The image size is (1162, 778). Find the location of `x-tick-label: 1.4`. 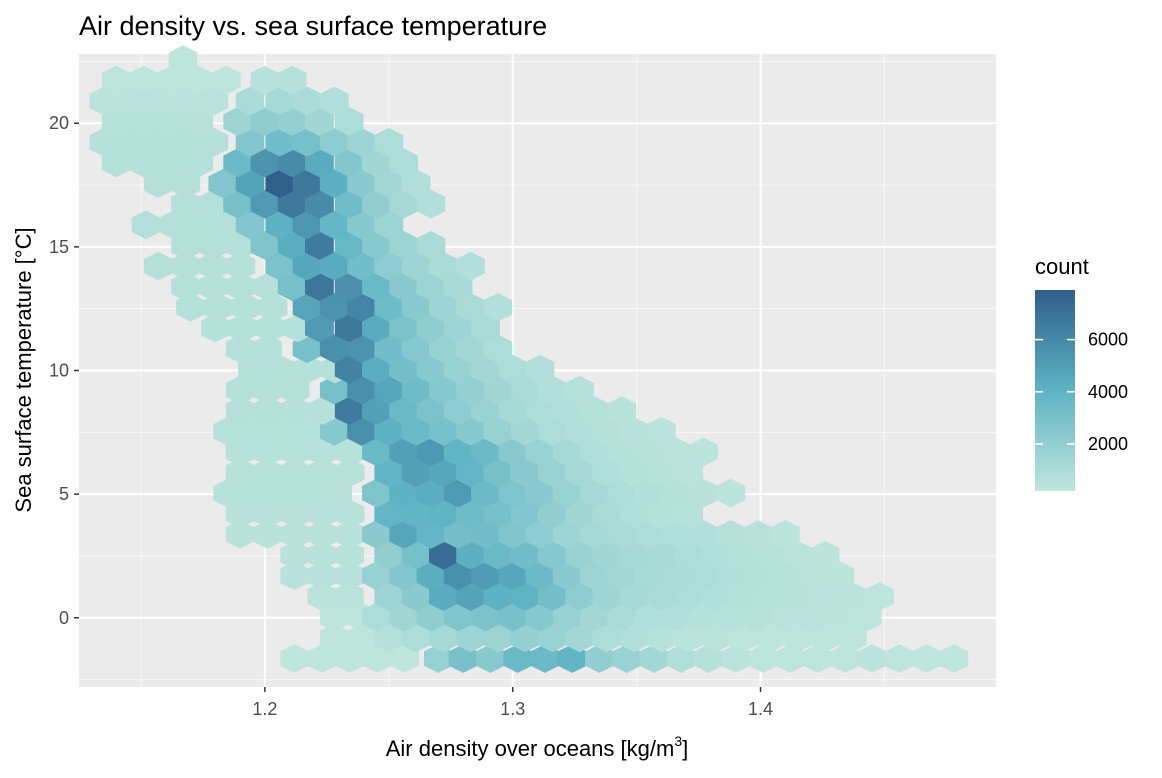

x-tick-label: 1.4 is located at coordinates (760, 709).